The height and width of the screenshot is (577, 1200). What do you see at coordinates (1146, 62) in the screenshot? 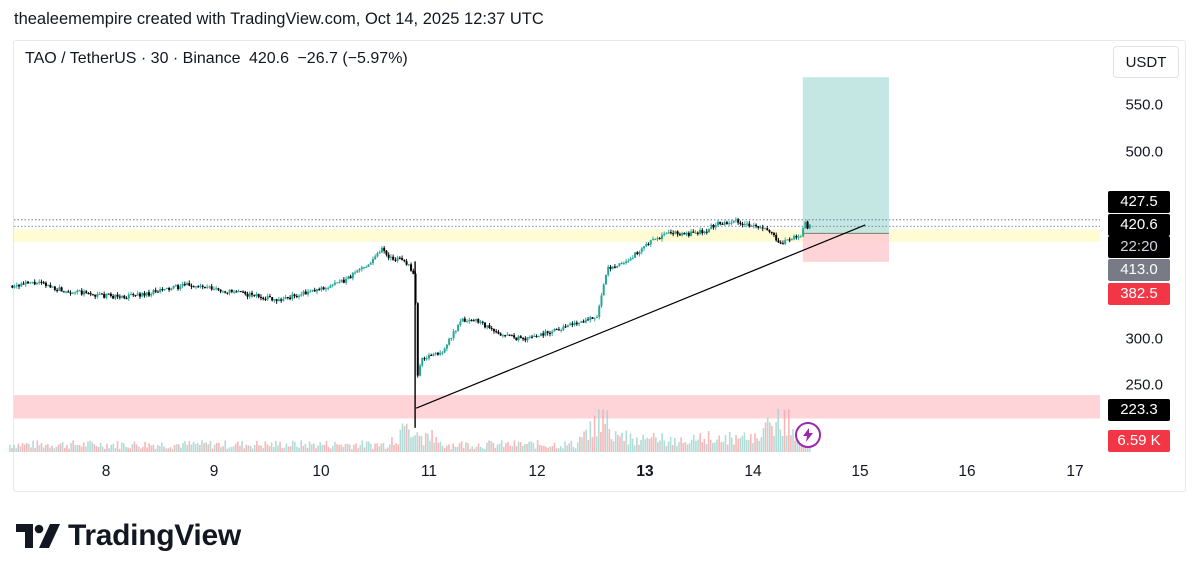
I see `currency-button: USDT` at bounding box center [1146, 62].